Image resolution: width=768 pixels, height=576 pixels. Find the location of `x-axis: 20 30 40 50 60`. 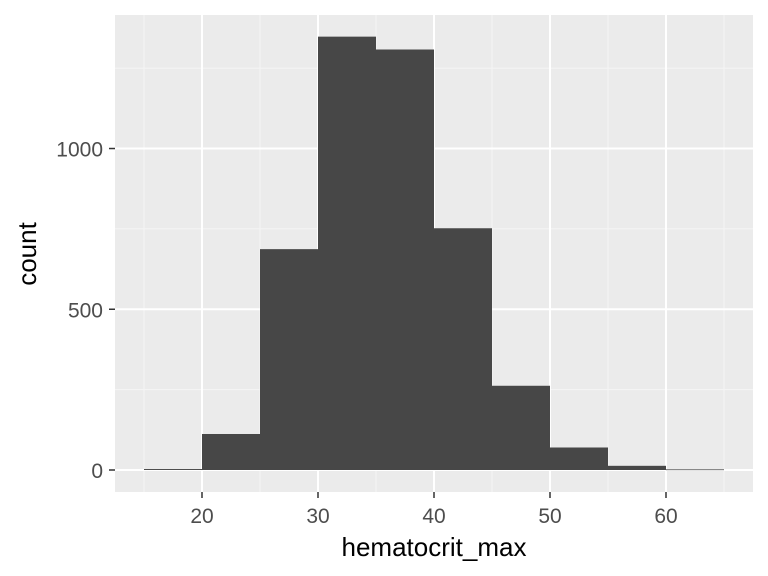

x-axis: 20 30 40 50 60 is located at coordinates (434, 510).